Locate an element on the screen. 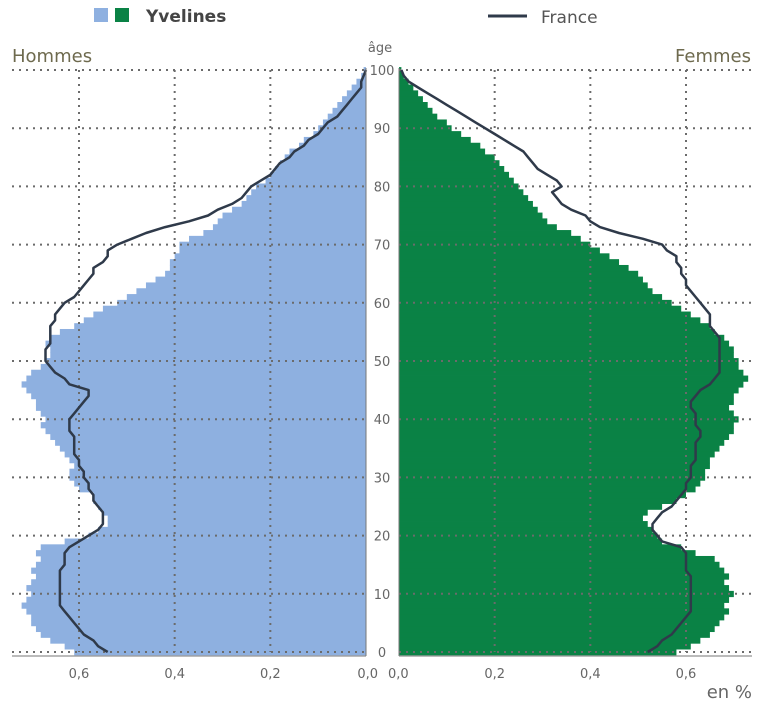 Image resolution: width=769 pixels, height=701 pixels. right-panel-title: Femmes is located at coordinates (713, 56).